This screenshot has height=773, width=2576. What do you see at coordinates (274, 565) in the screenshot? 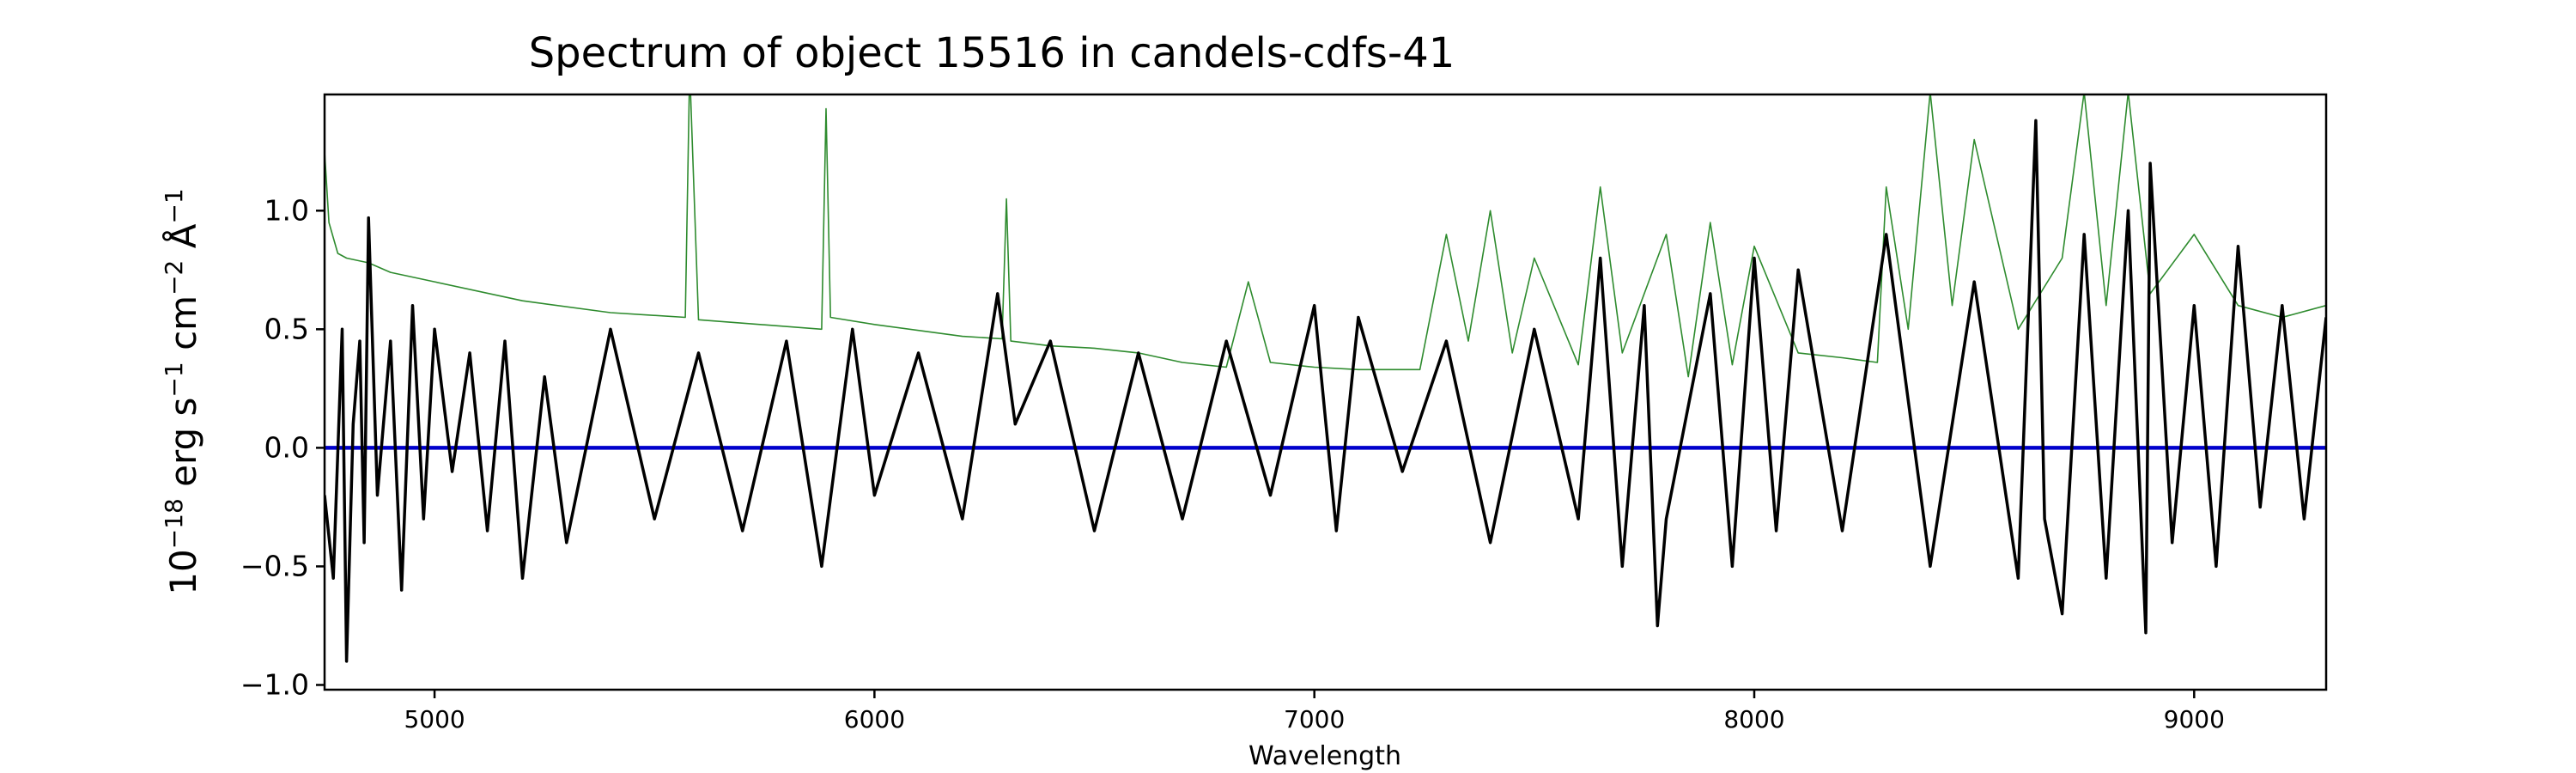
I see `y-tick-label: −0.5` at bounding box center [274, 565].